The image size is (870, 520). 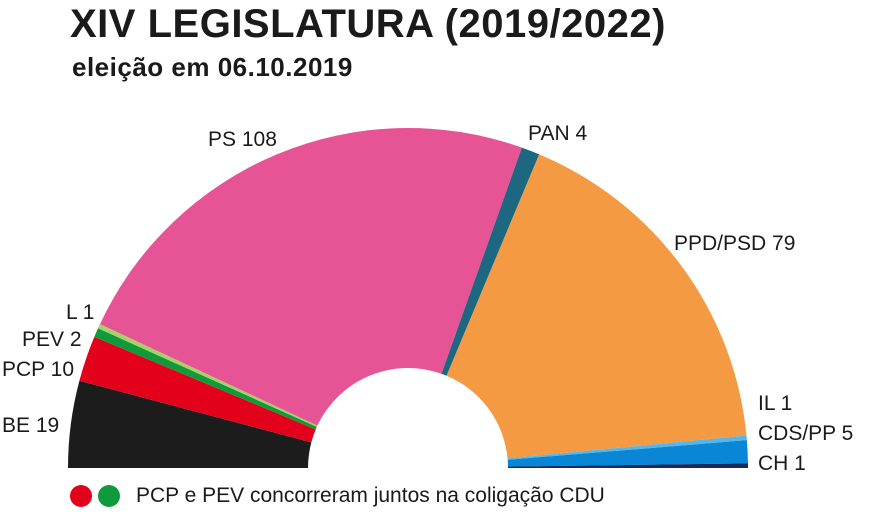 What do you see at coordinates (782, 463) in the screenshot?
I see `label-ch: CH 1` at bounding box center [782, 463].